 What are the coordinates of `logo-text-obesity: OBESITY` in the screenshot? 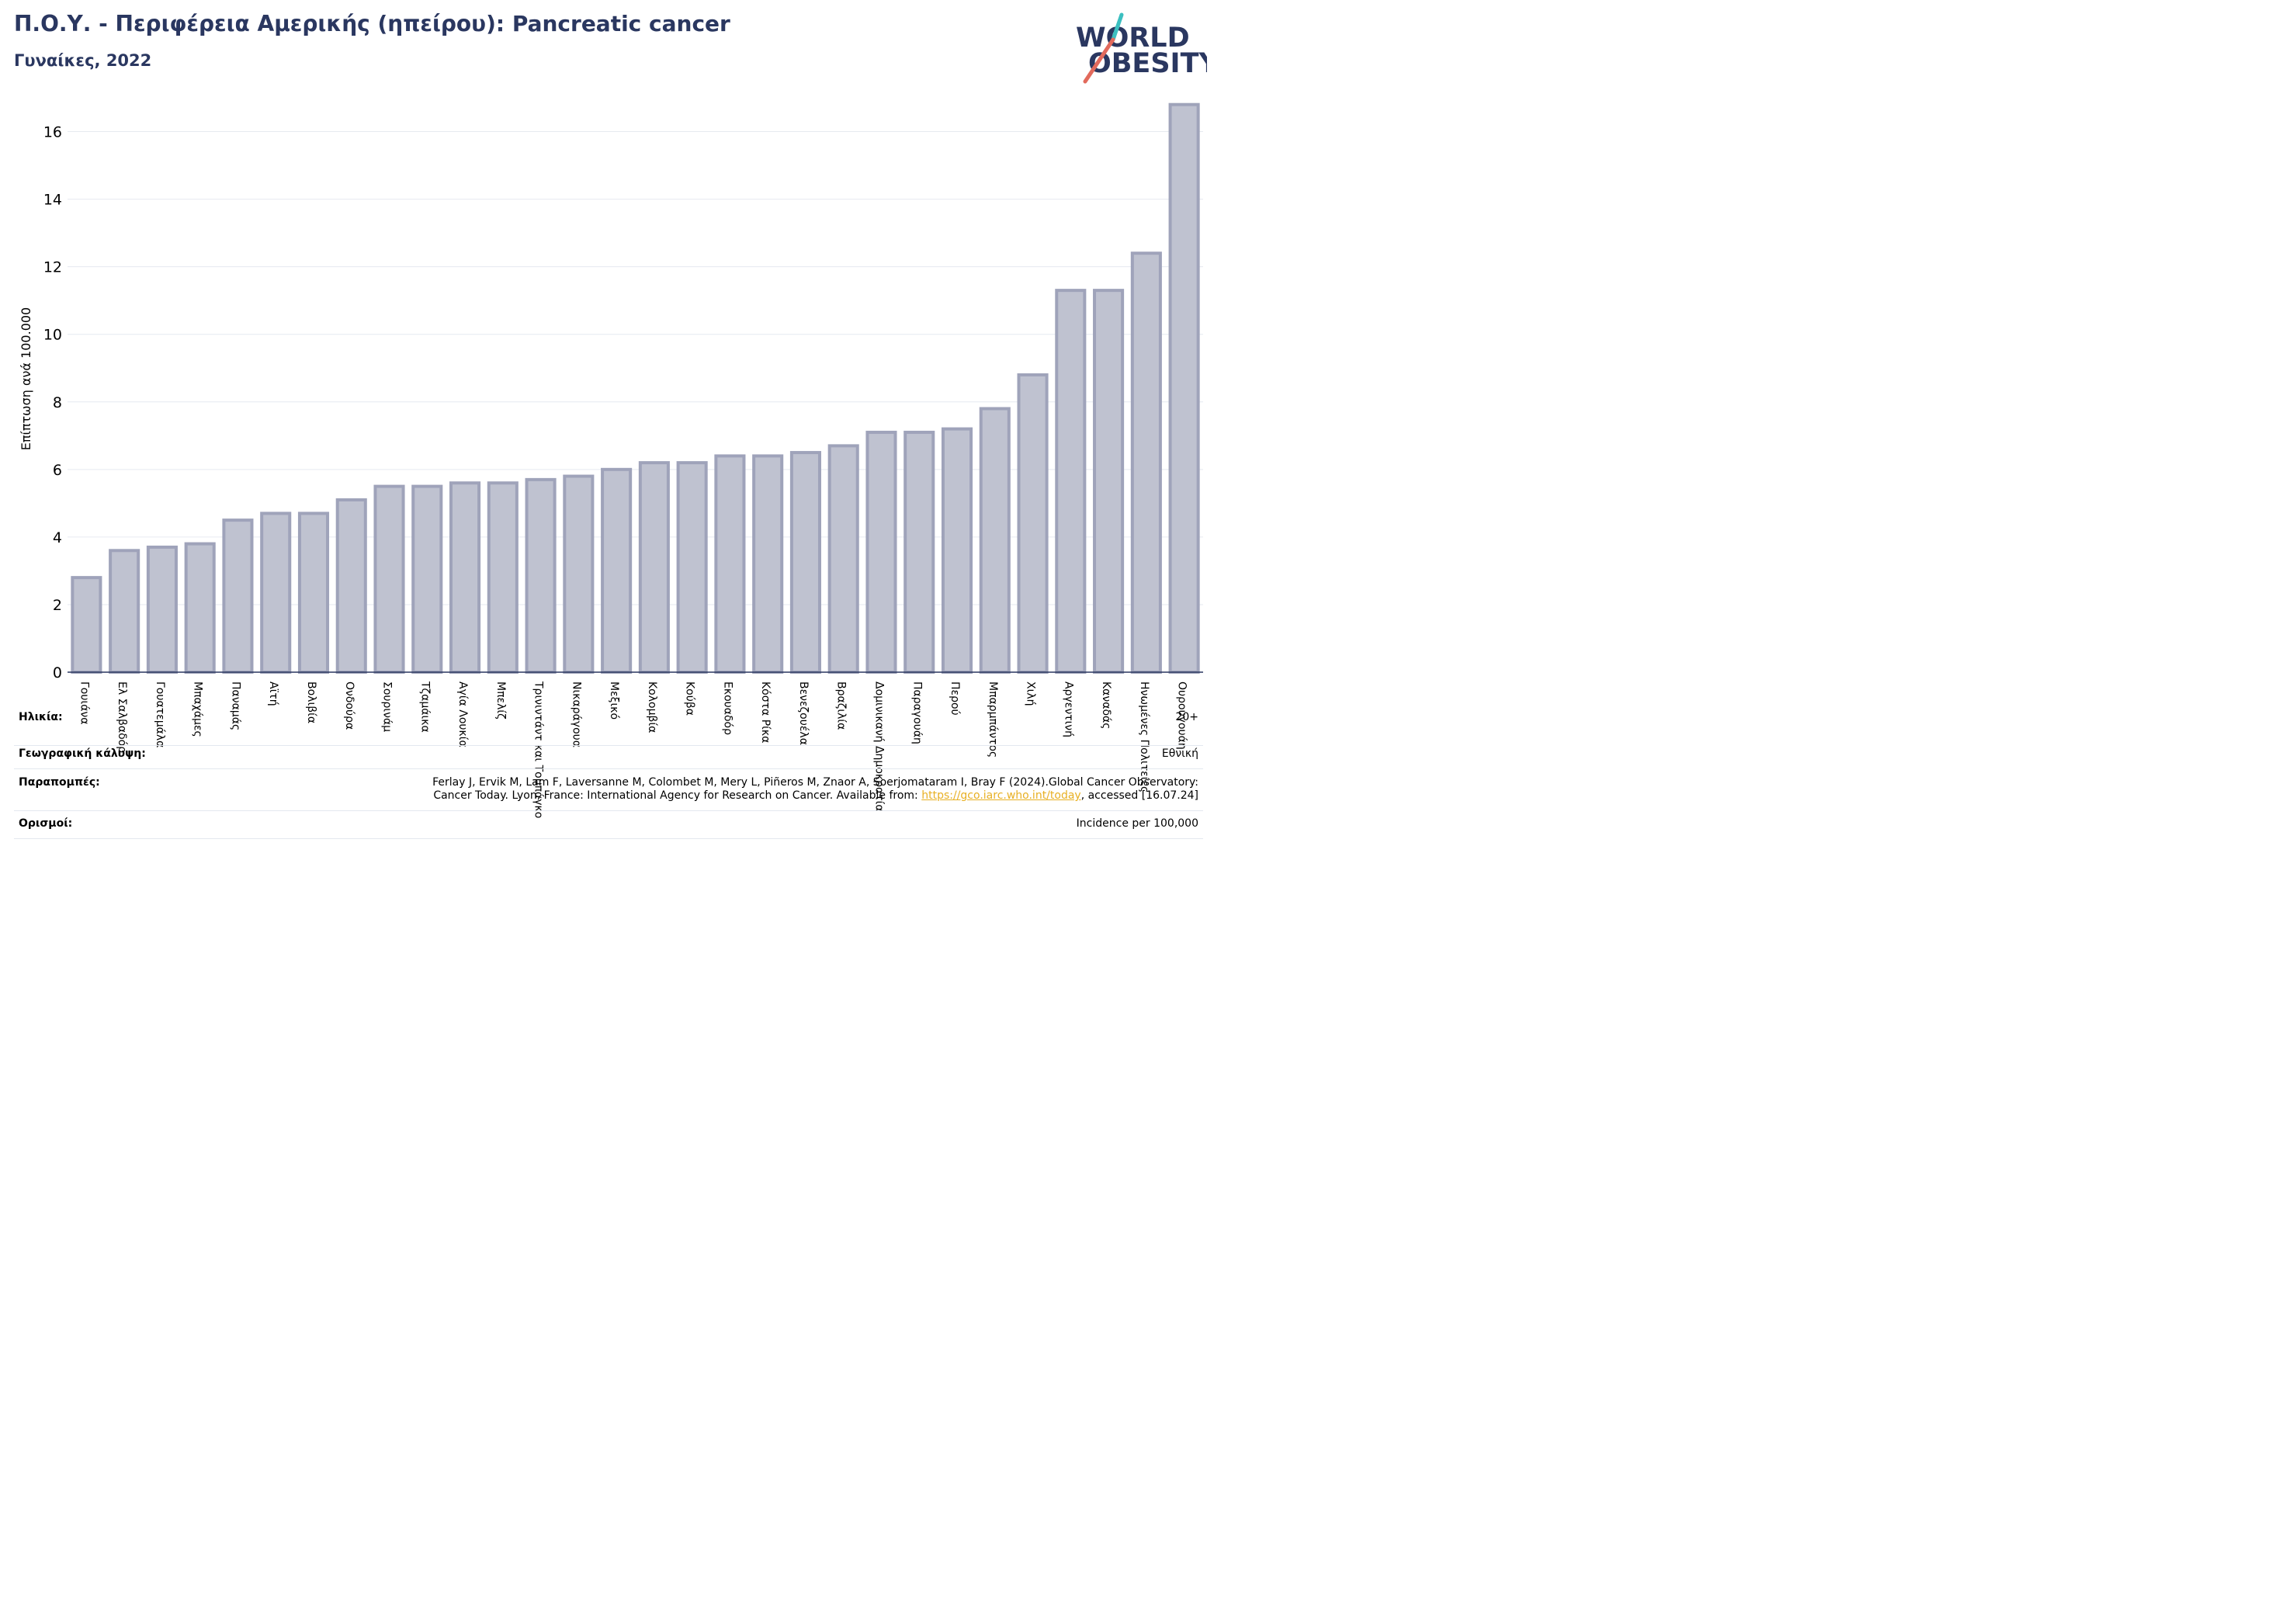 It's located at (1147, 63).